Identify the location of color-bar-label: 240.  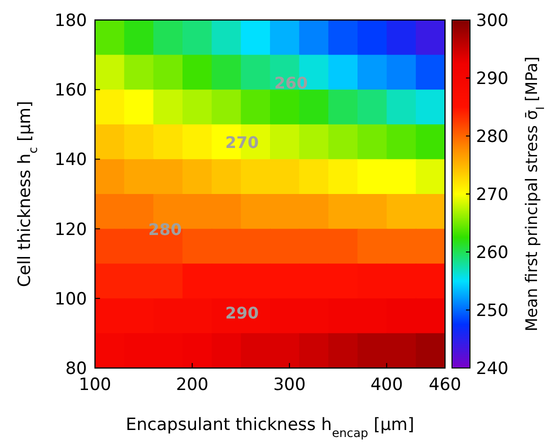
(492, 369).